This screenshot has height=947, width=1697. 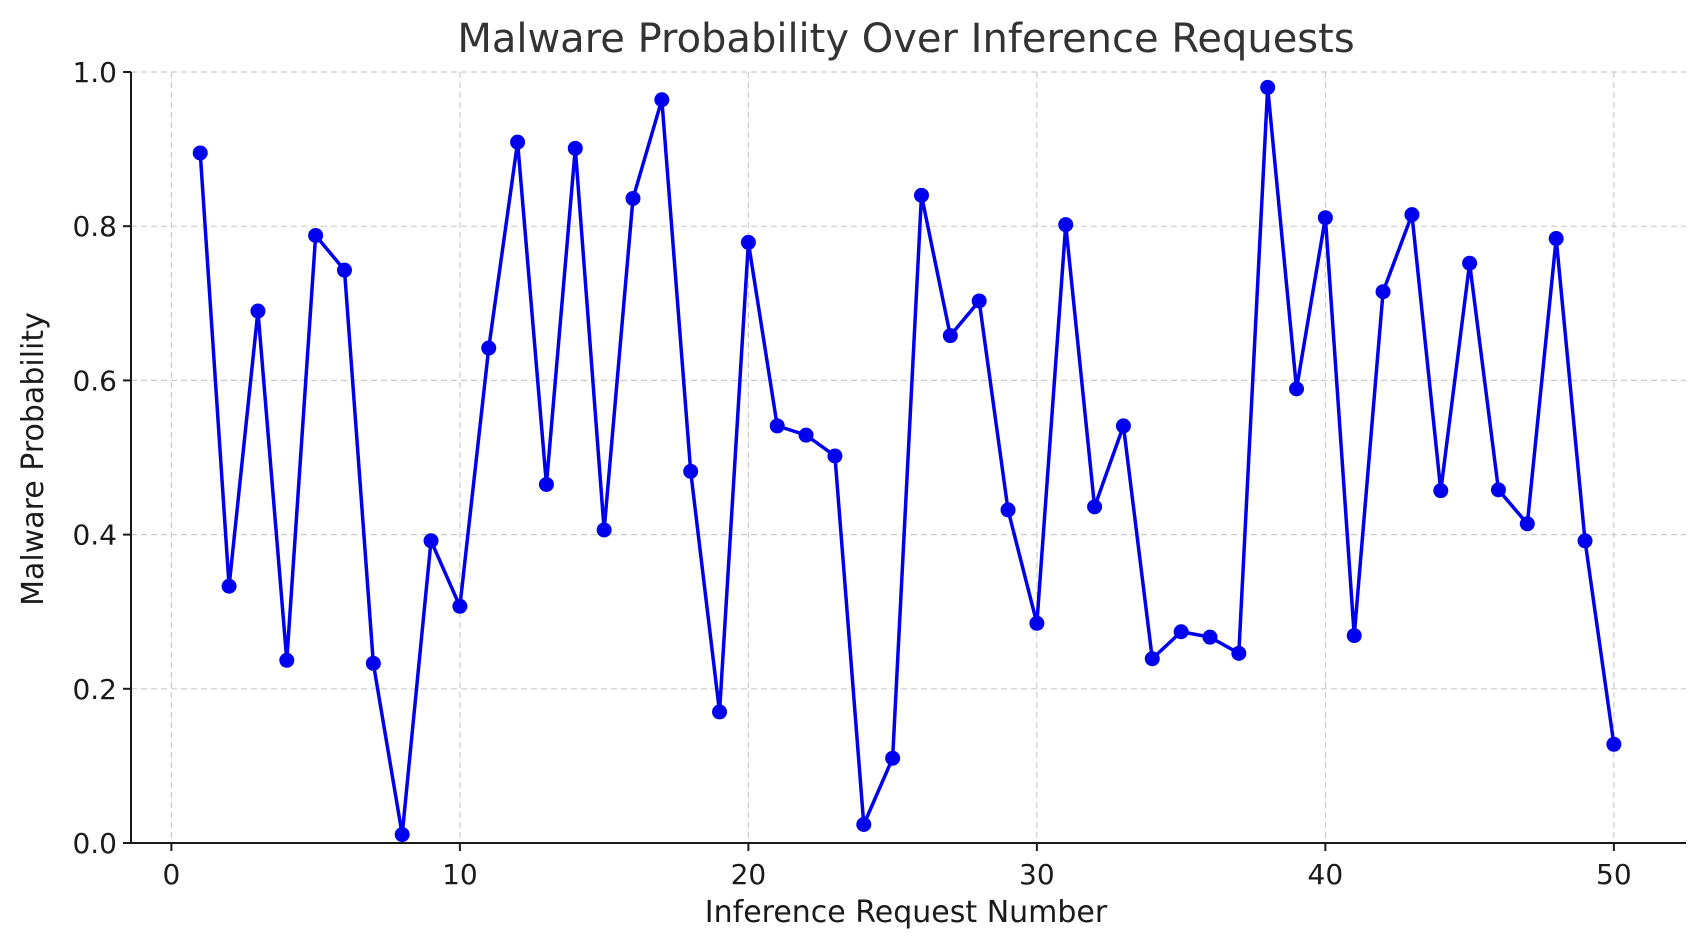 What do you see at coordinates (171, 874) in the screenshot?
I see `x-tick-label: 0` at bounding box center [171, 874].